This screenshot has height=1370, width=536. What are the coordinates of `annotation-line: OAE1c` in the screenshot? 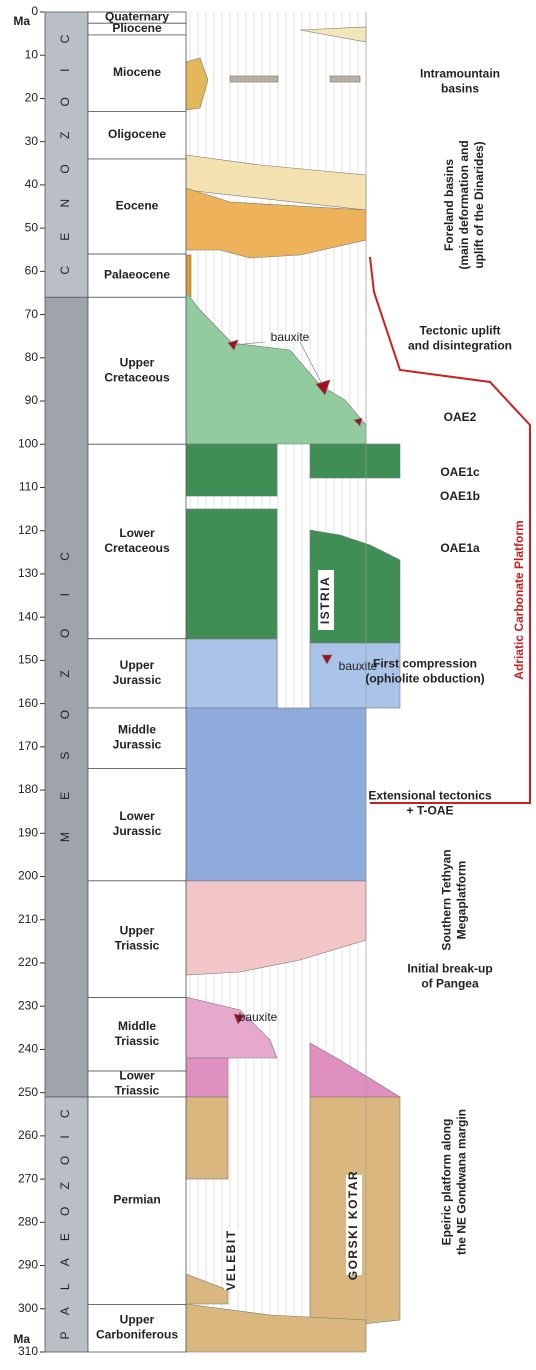 It's located at (460, 472).